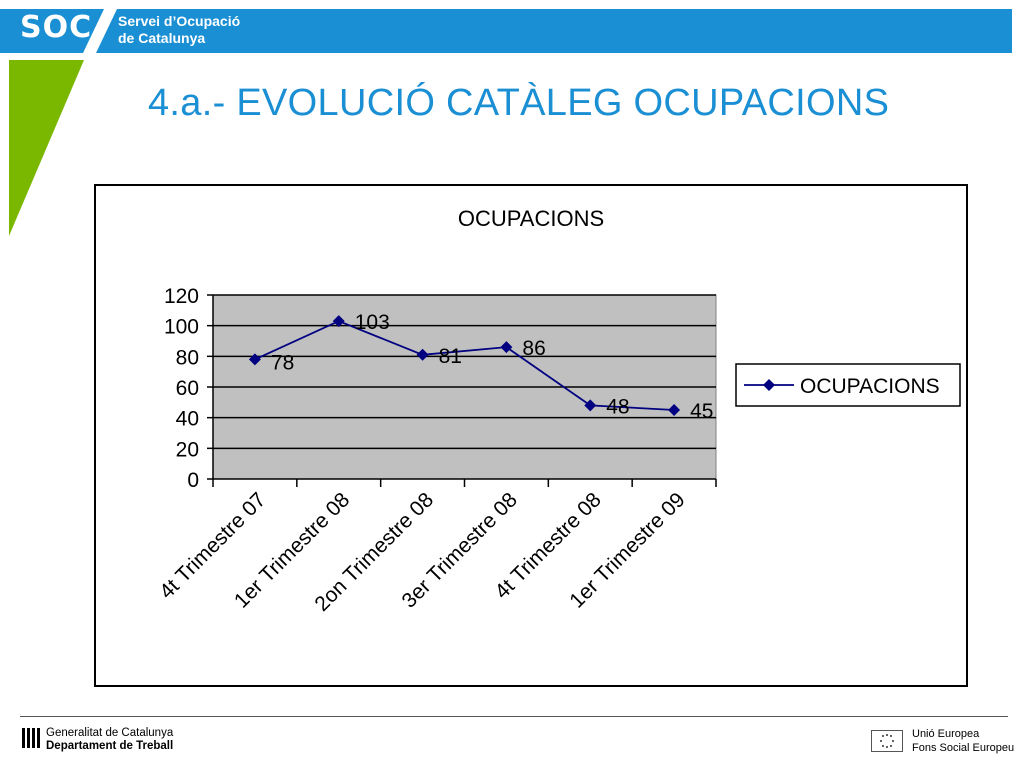 The width and height of the screenshot is (1024, 768). Describe the element at coordinates (514, 716) in the screenshot. I see `footer-divider` at that location.